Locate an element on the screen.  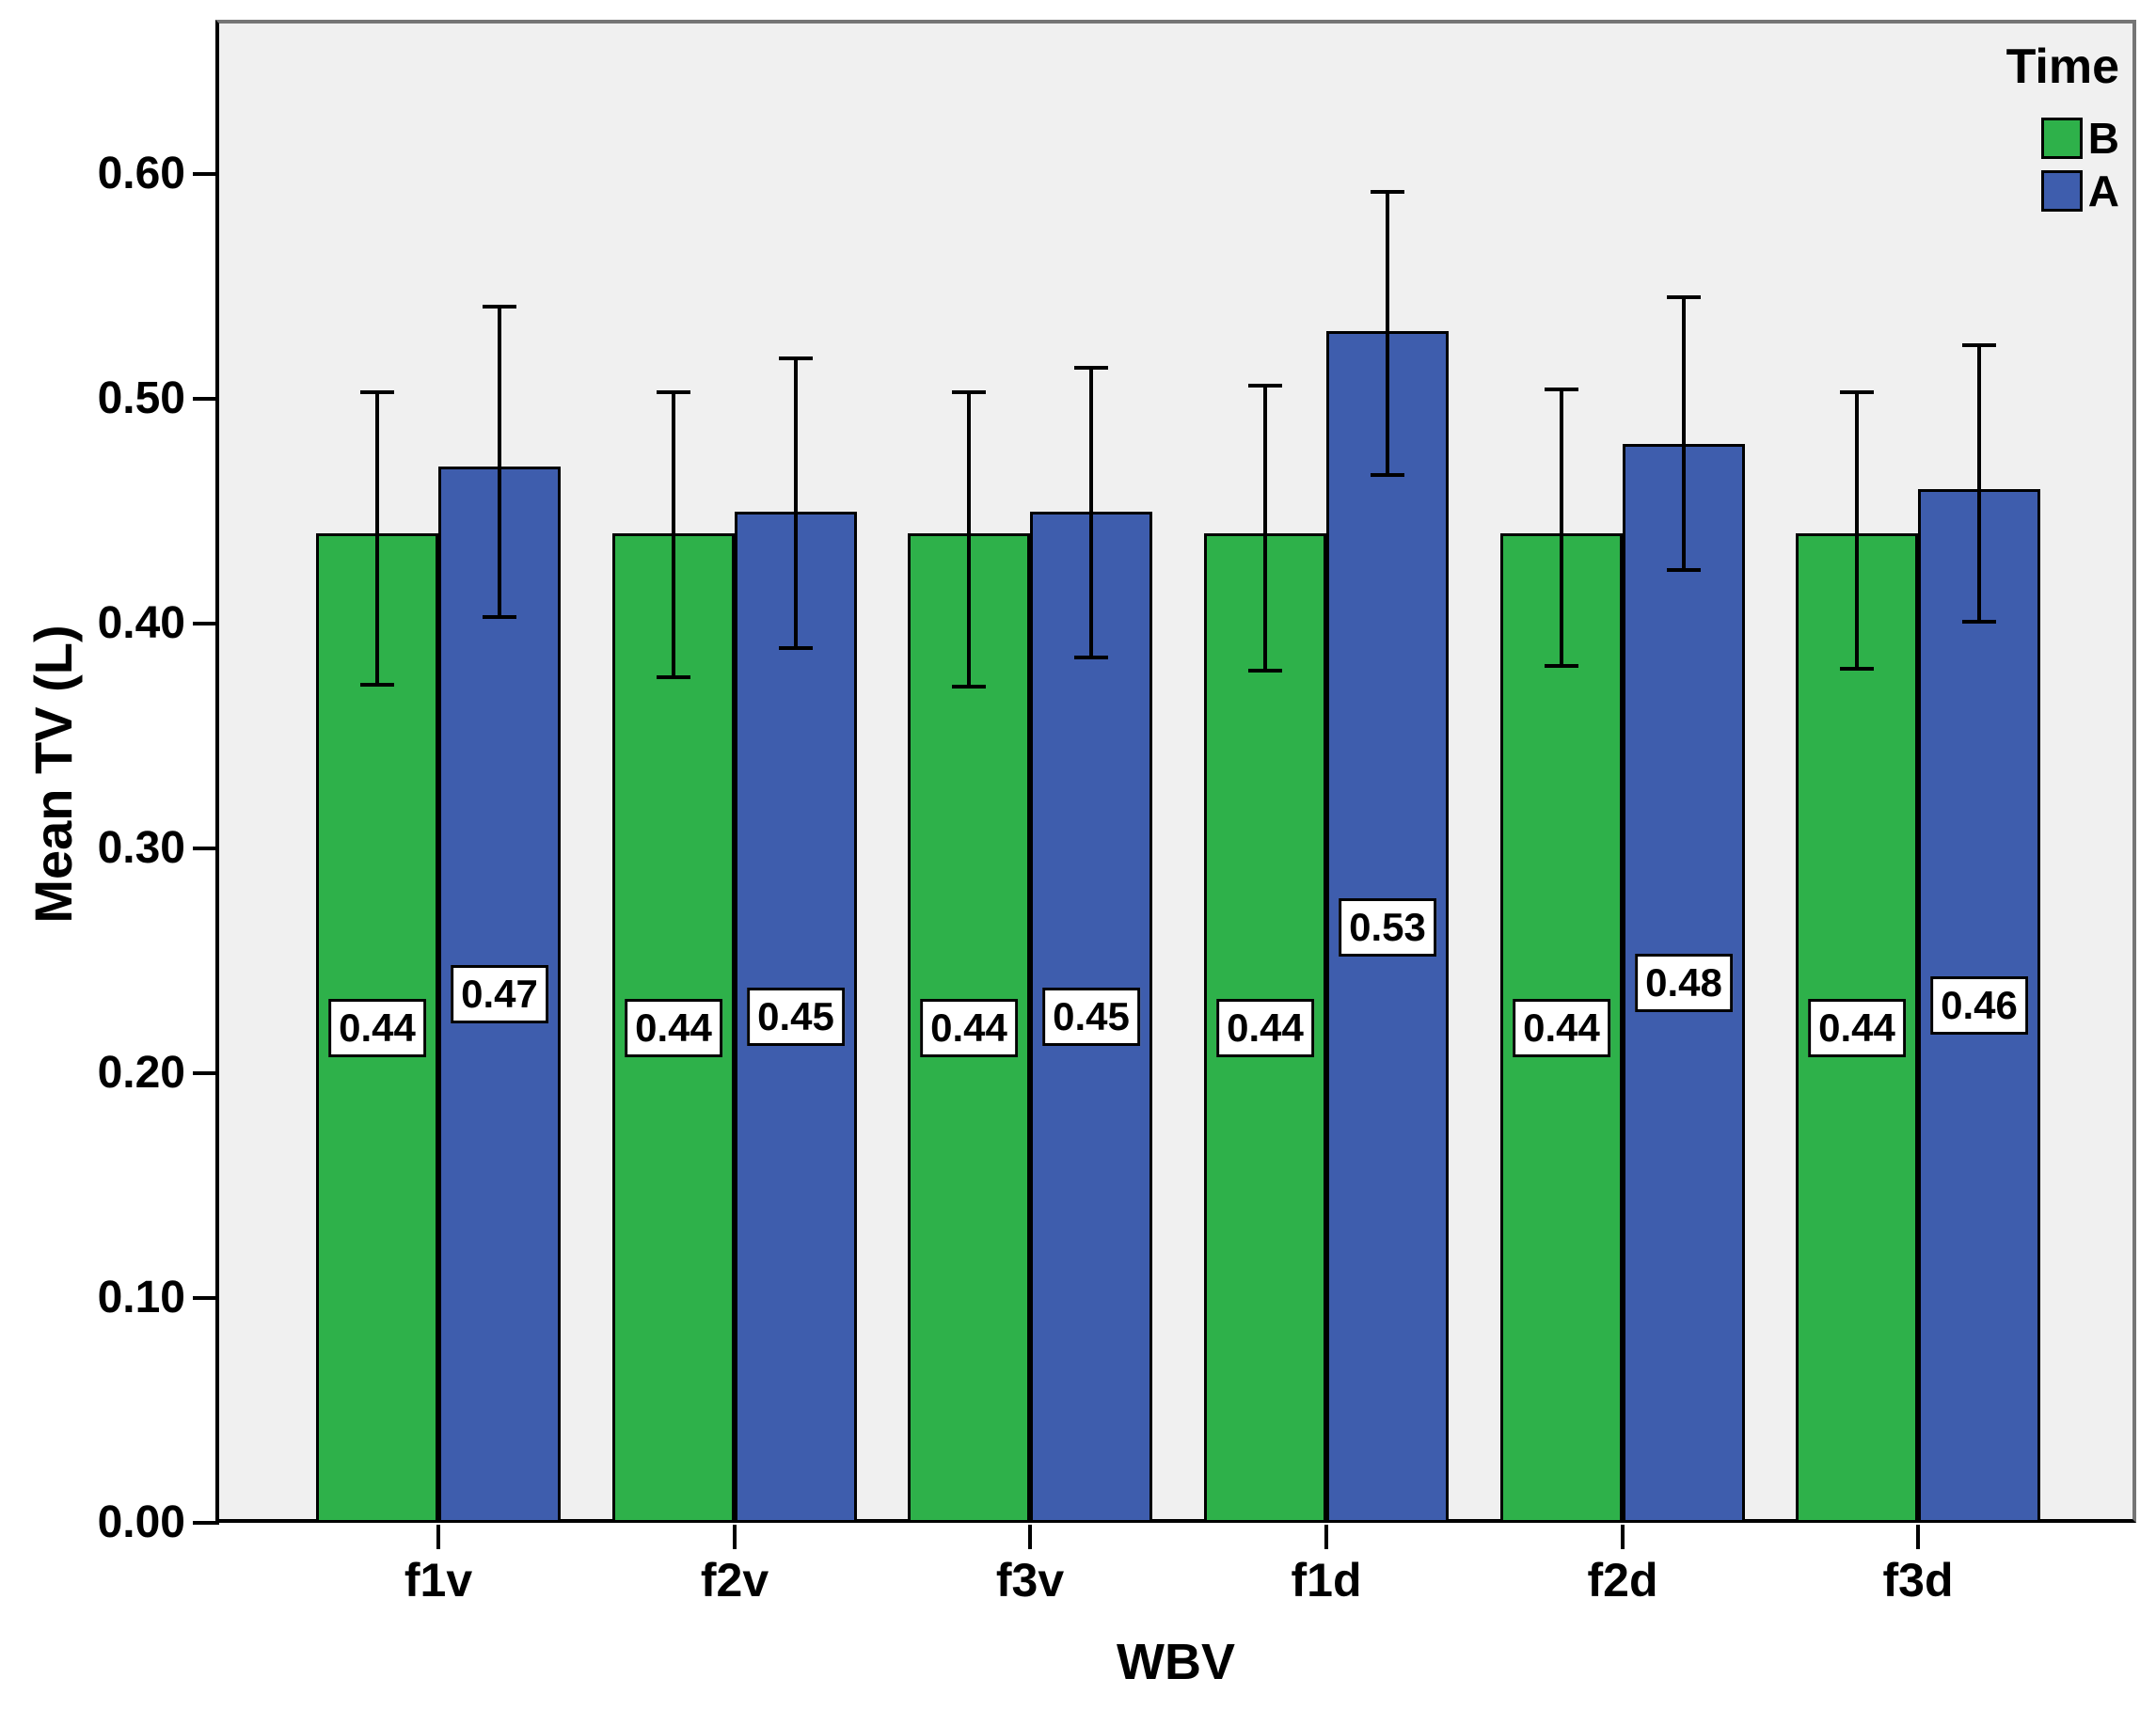
error-bar-f1d-B is located at coordinates (1265, 528).